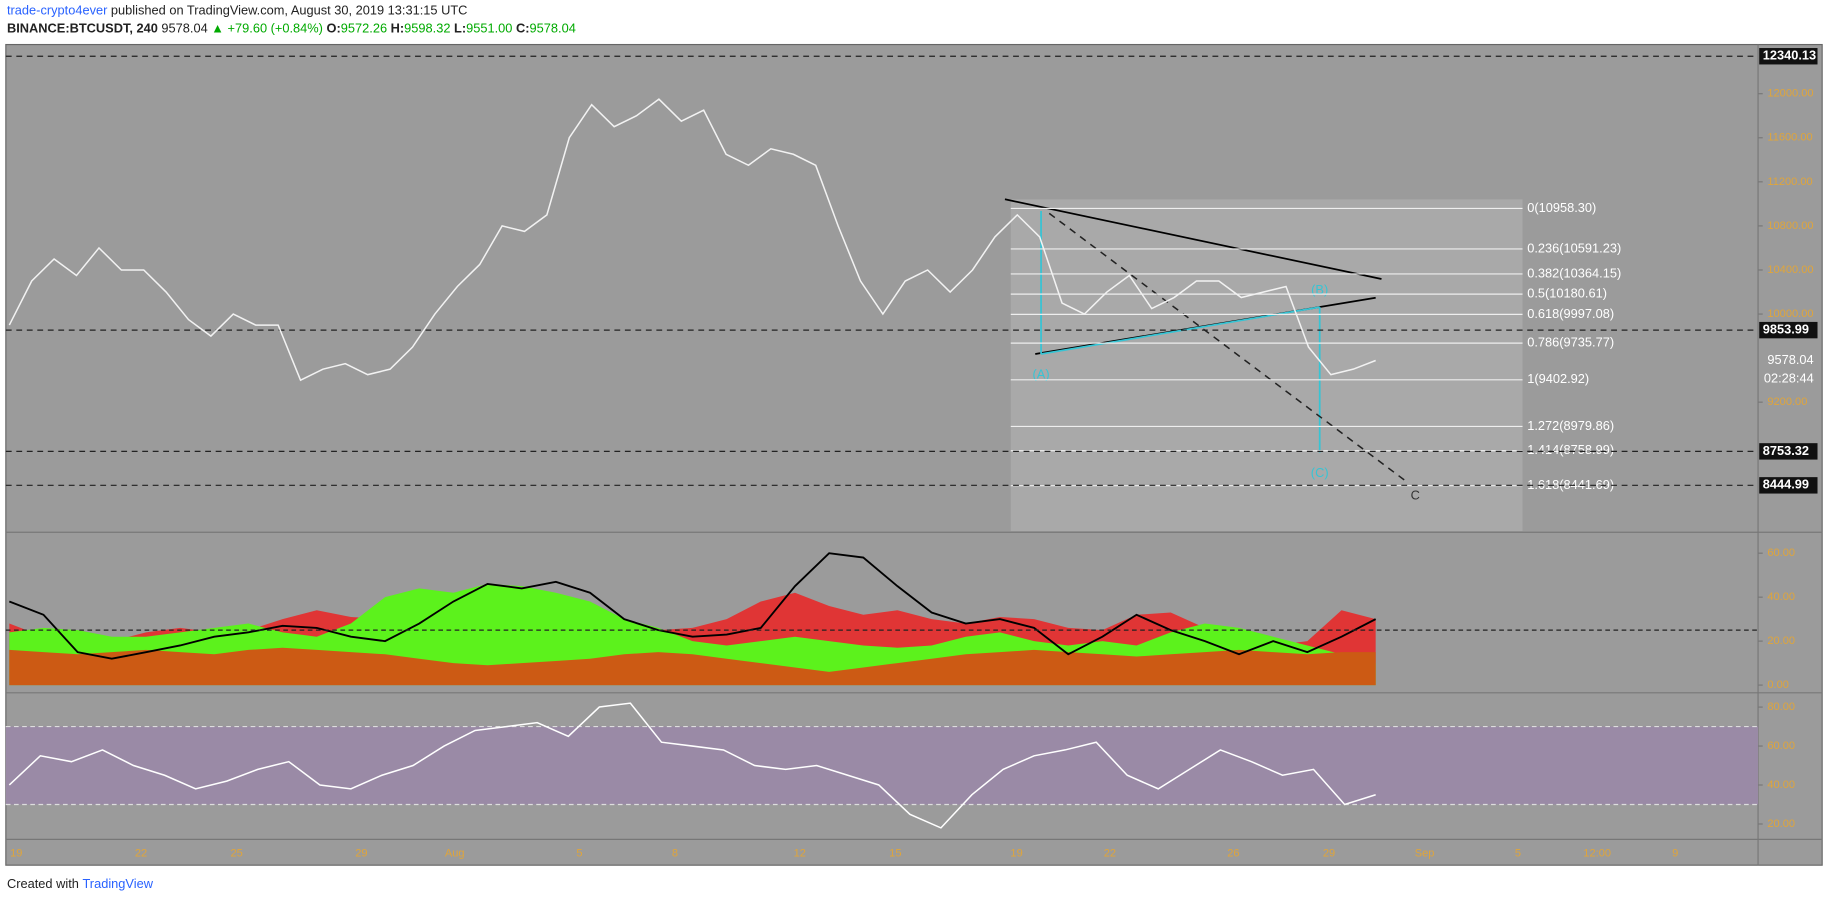 The width and height of the screenshot is (1828, 898). I want to click on fib-label: 1.414(8758.99), so click(1570, 449).